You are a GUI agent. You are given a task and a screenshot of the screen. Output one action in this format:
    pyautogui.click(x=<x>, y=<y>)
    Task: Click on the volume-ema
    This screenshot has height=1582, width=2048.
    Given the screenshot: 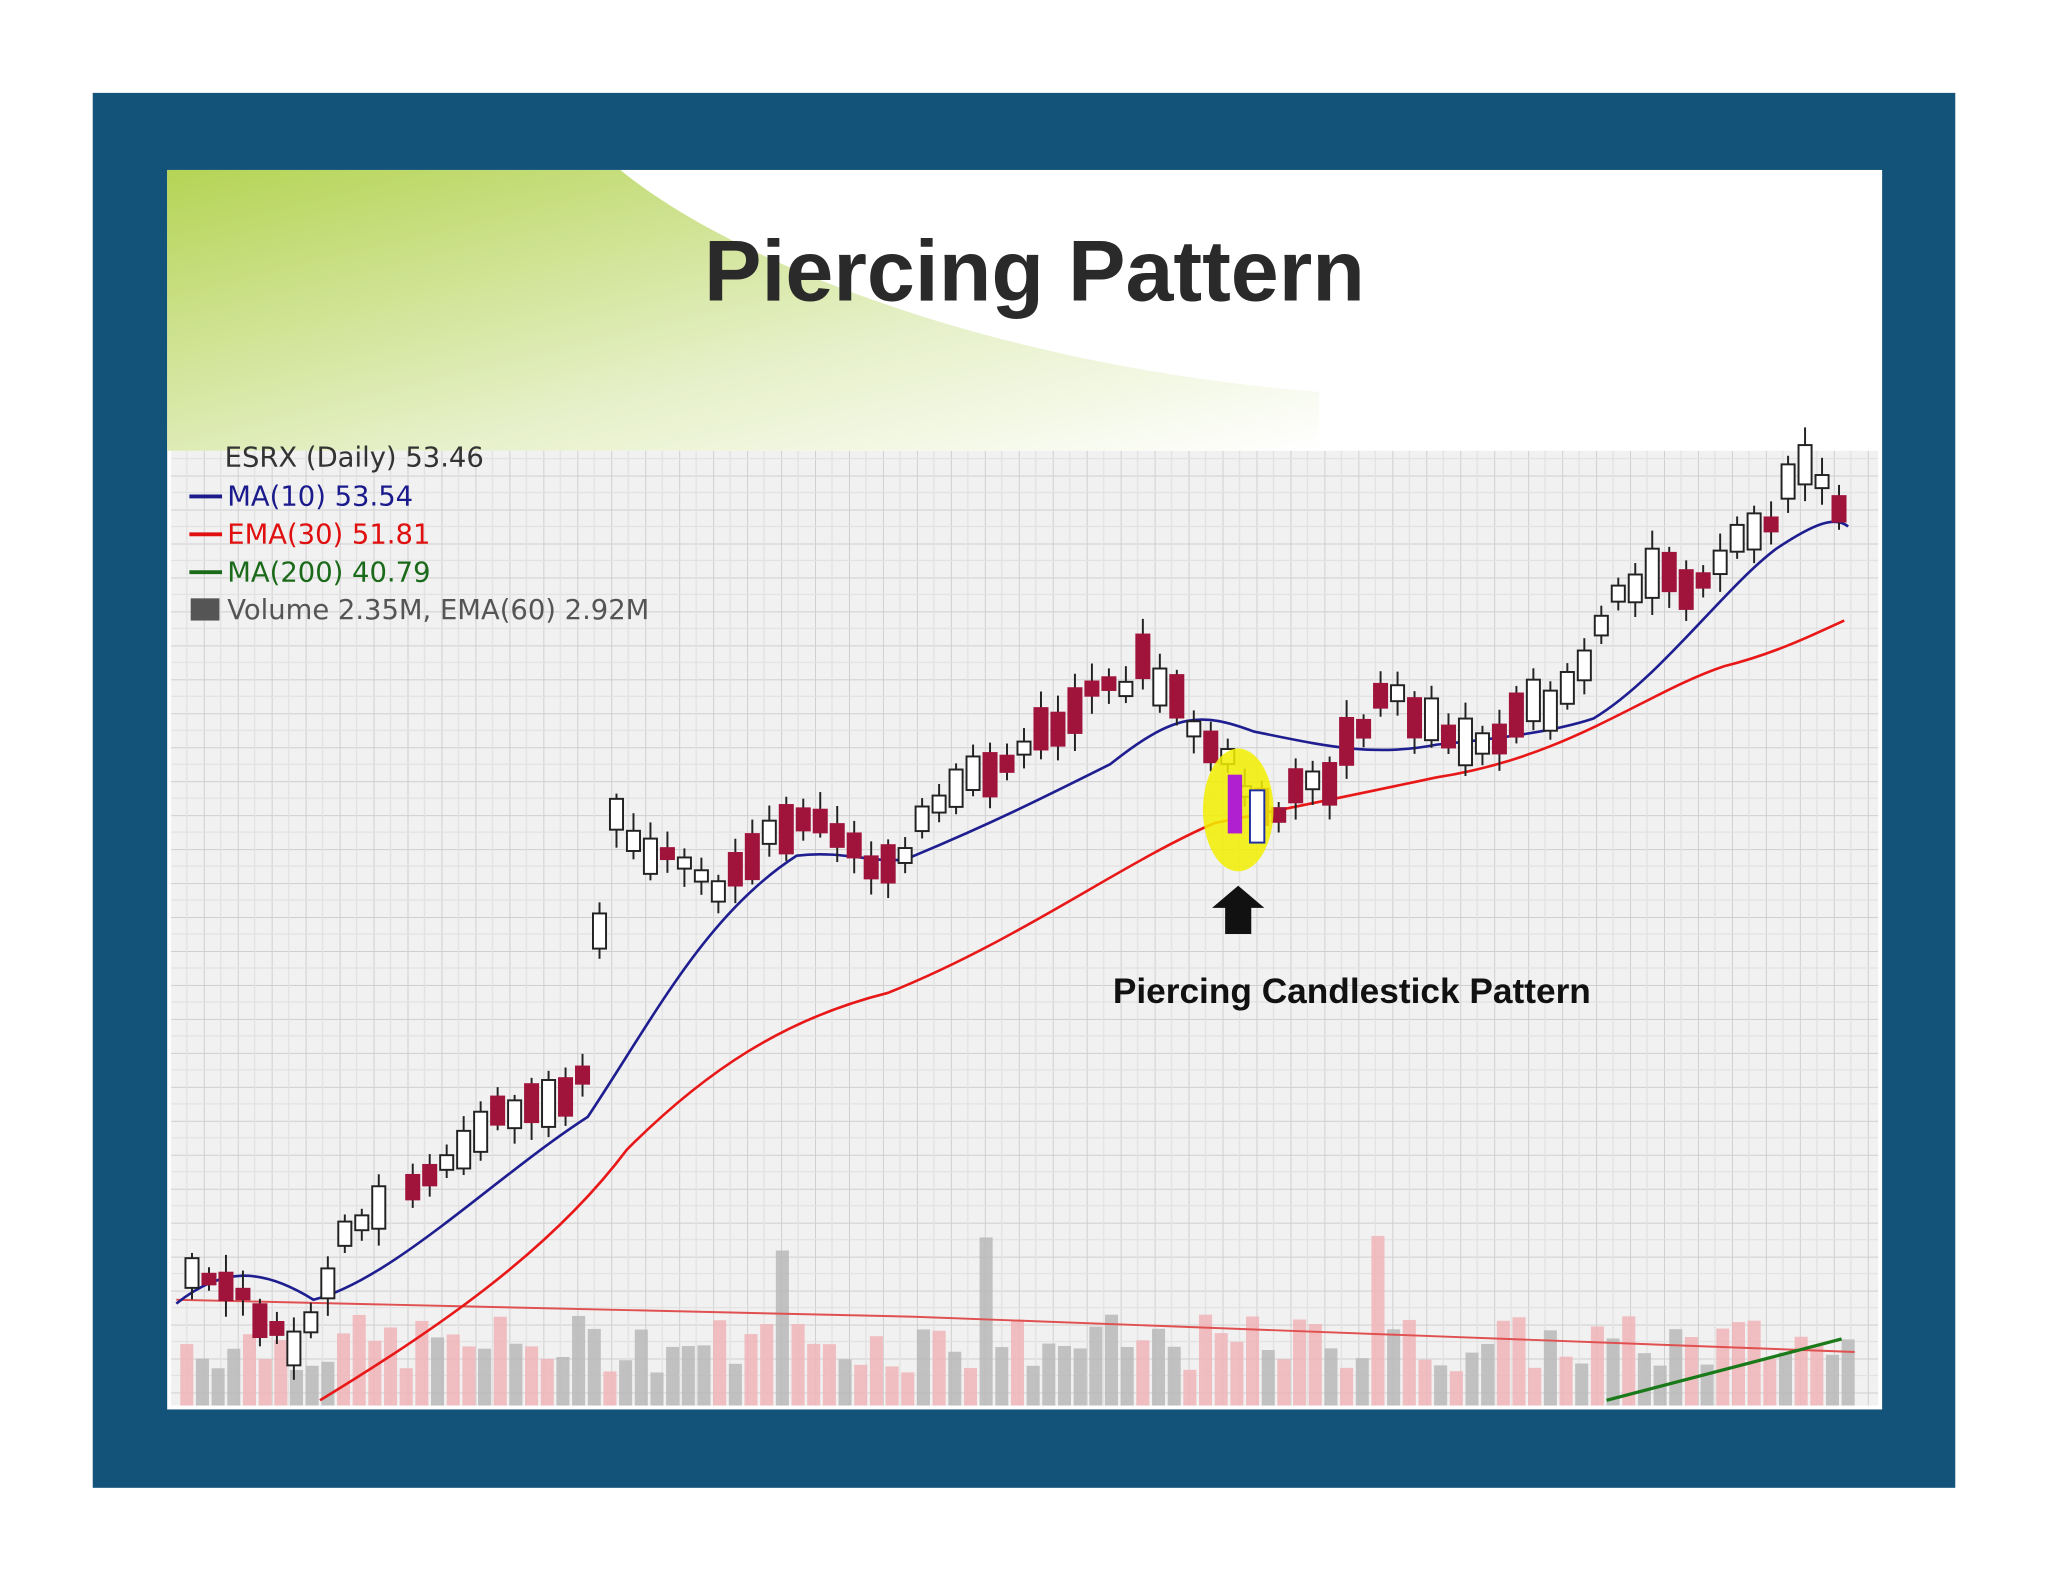 What is the action you would take?
    pyautogui.click(x=1015, y=1325)
    